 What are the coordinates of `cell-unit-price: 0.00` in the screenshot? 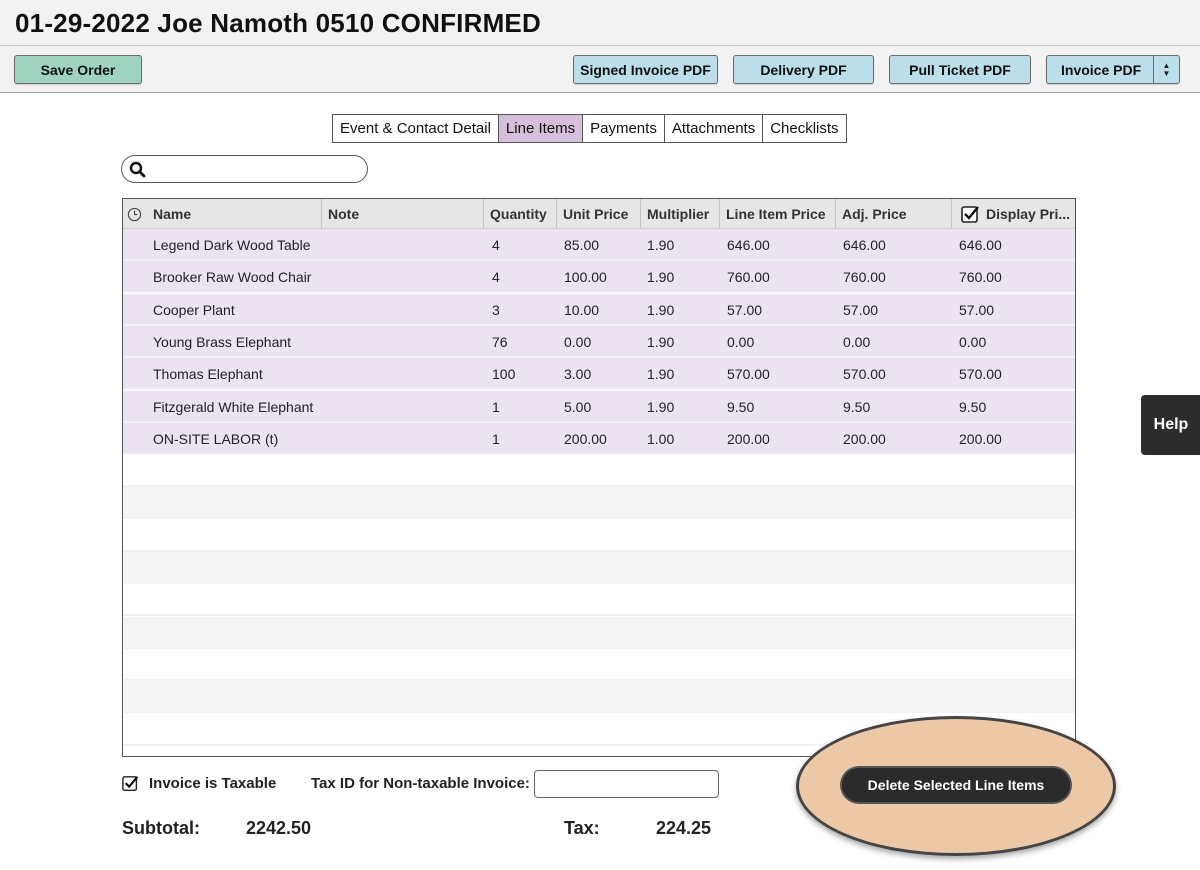 It's located at (578, 341).